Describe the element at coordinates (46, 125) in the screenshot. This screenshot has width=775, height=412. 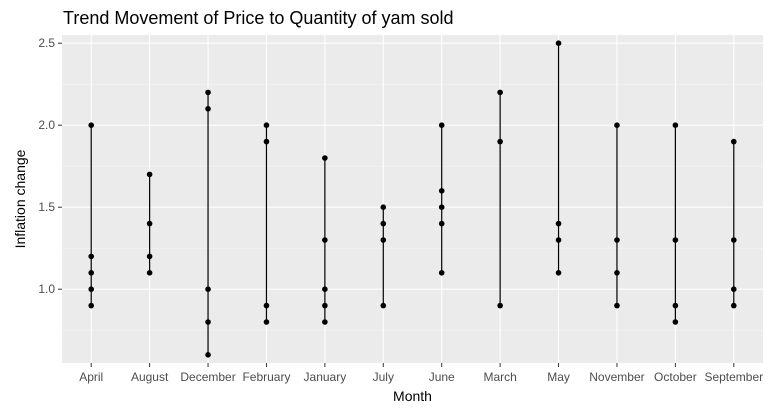
I see `y-tick-label: 2.0` at that location.